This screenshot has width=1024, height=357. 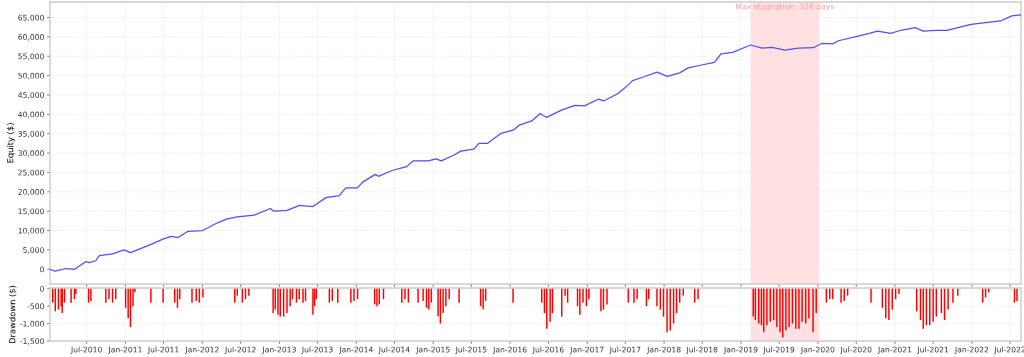 What do you see at coordinates (10, 143) in the screenshot?
I see `y-axis-title: Equity ($)` at bounding box center [10, 143].